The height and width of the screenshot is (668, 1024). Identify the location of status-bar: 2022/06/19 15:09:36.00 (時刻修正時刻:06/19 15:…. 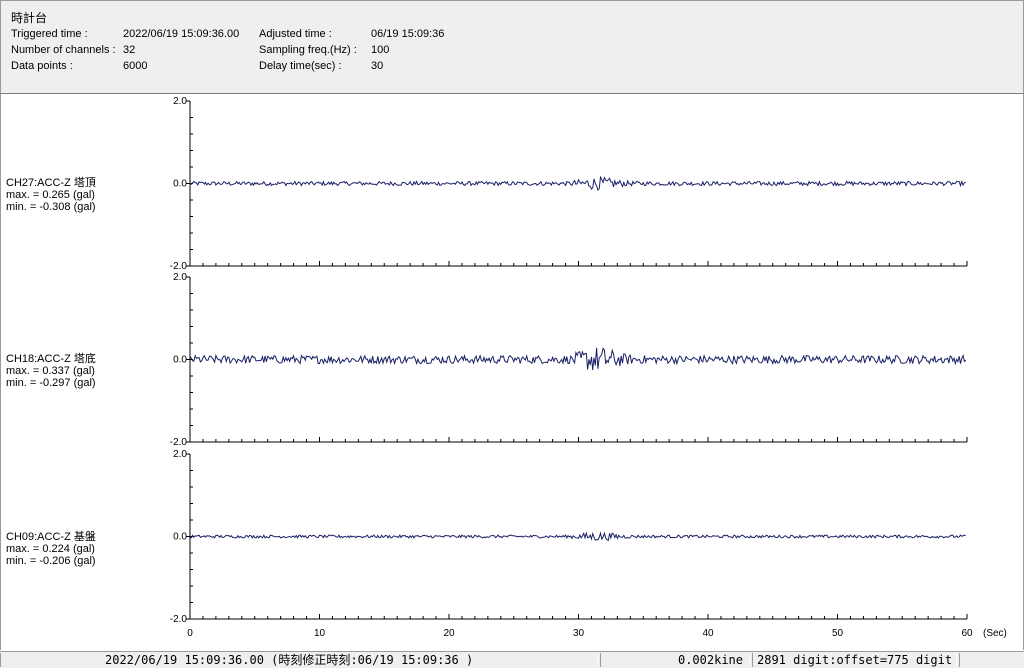
(512, 659).